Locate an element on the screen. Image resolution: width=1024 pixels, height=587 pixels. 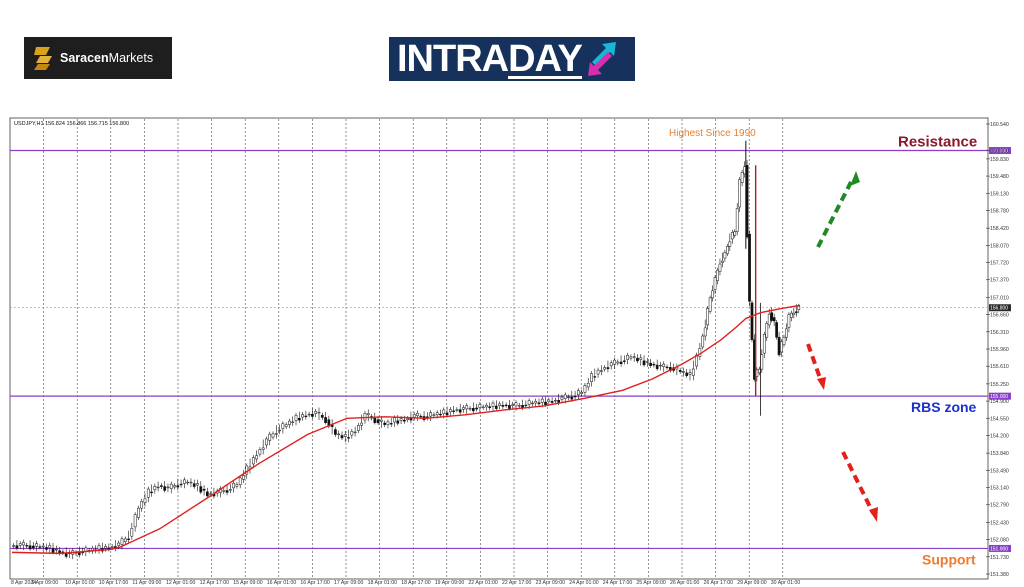
x-tick-label: 24 Apr 01:00 is located at coordinates (584, 583).